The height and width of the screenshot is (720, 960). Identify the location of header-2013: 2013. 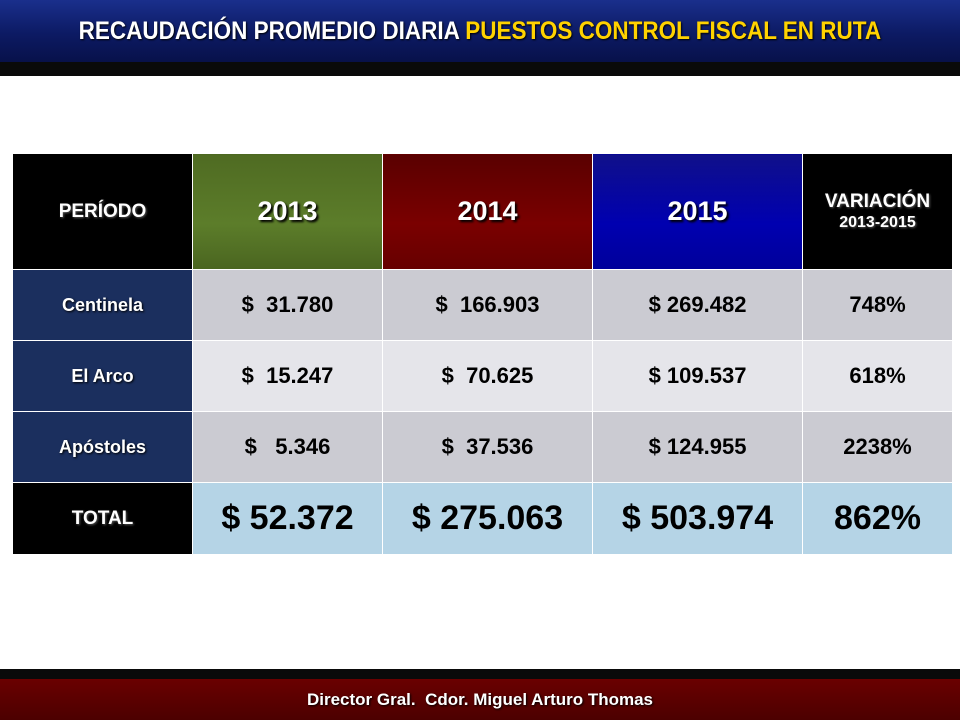
(287, 211).